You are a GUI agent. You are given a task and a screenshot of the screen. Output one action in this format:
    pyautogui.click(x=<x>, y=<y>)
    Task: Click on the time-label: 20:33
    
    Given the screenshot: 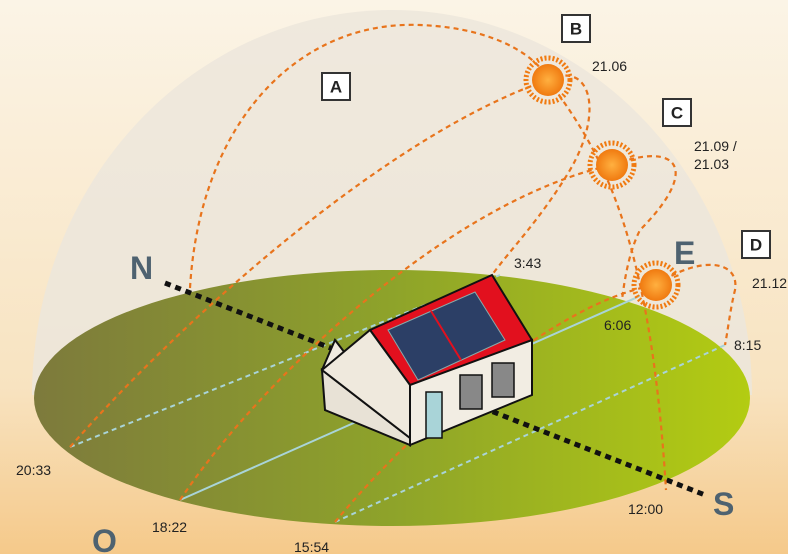 What is the action you would take?
    pyautogui.click(x=33, y=470)
    